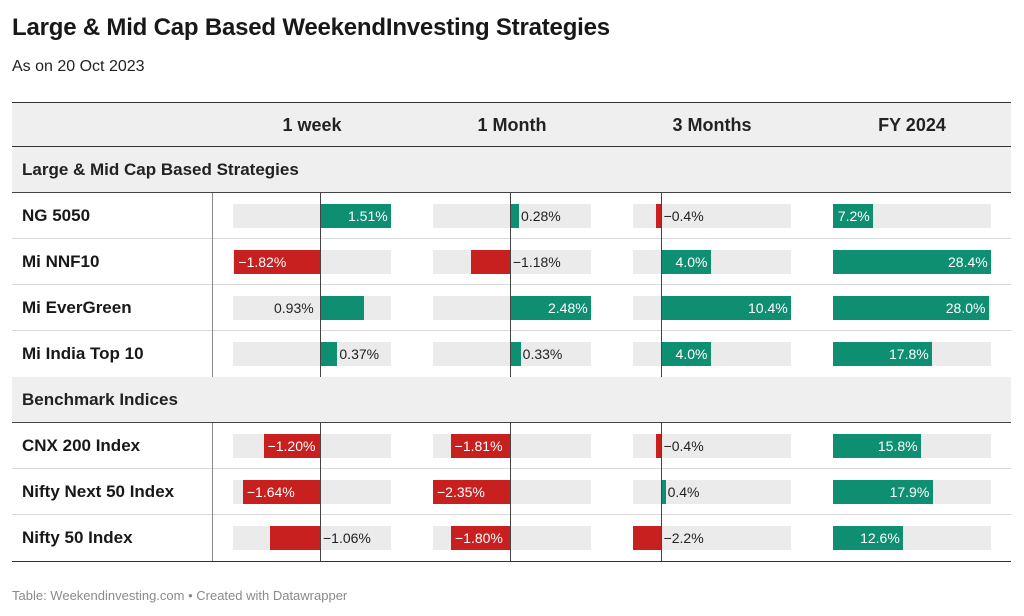 The image size is (1024, 616). I want to click on group-header: Benchmark Indices, so click(511, 400).